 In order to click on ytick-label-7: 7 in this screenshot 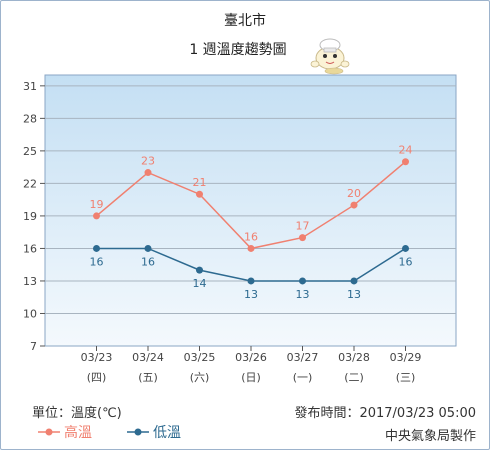, I will do `click(33, 346)`.